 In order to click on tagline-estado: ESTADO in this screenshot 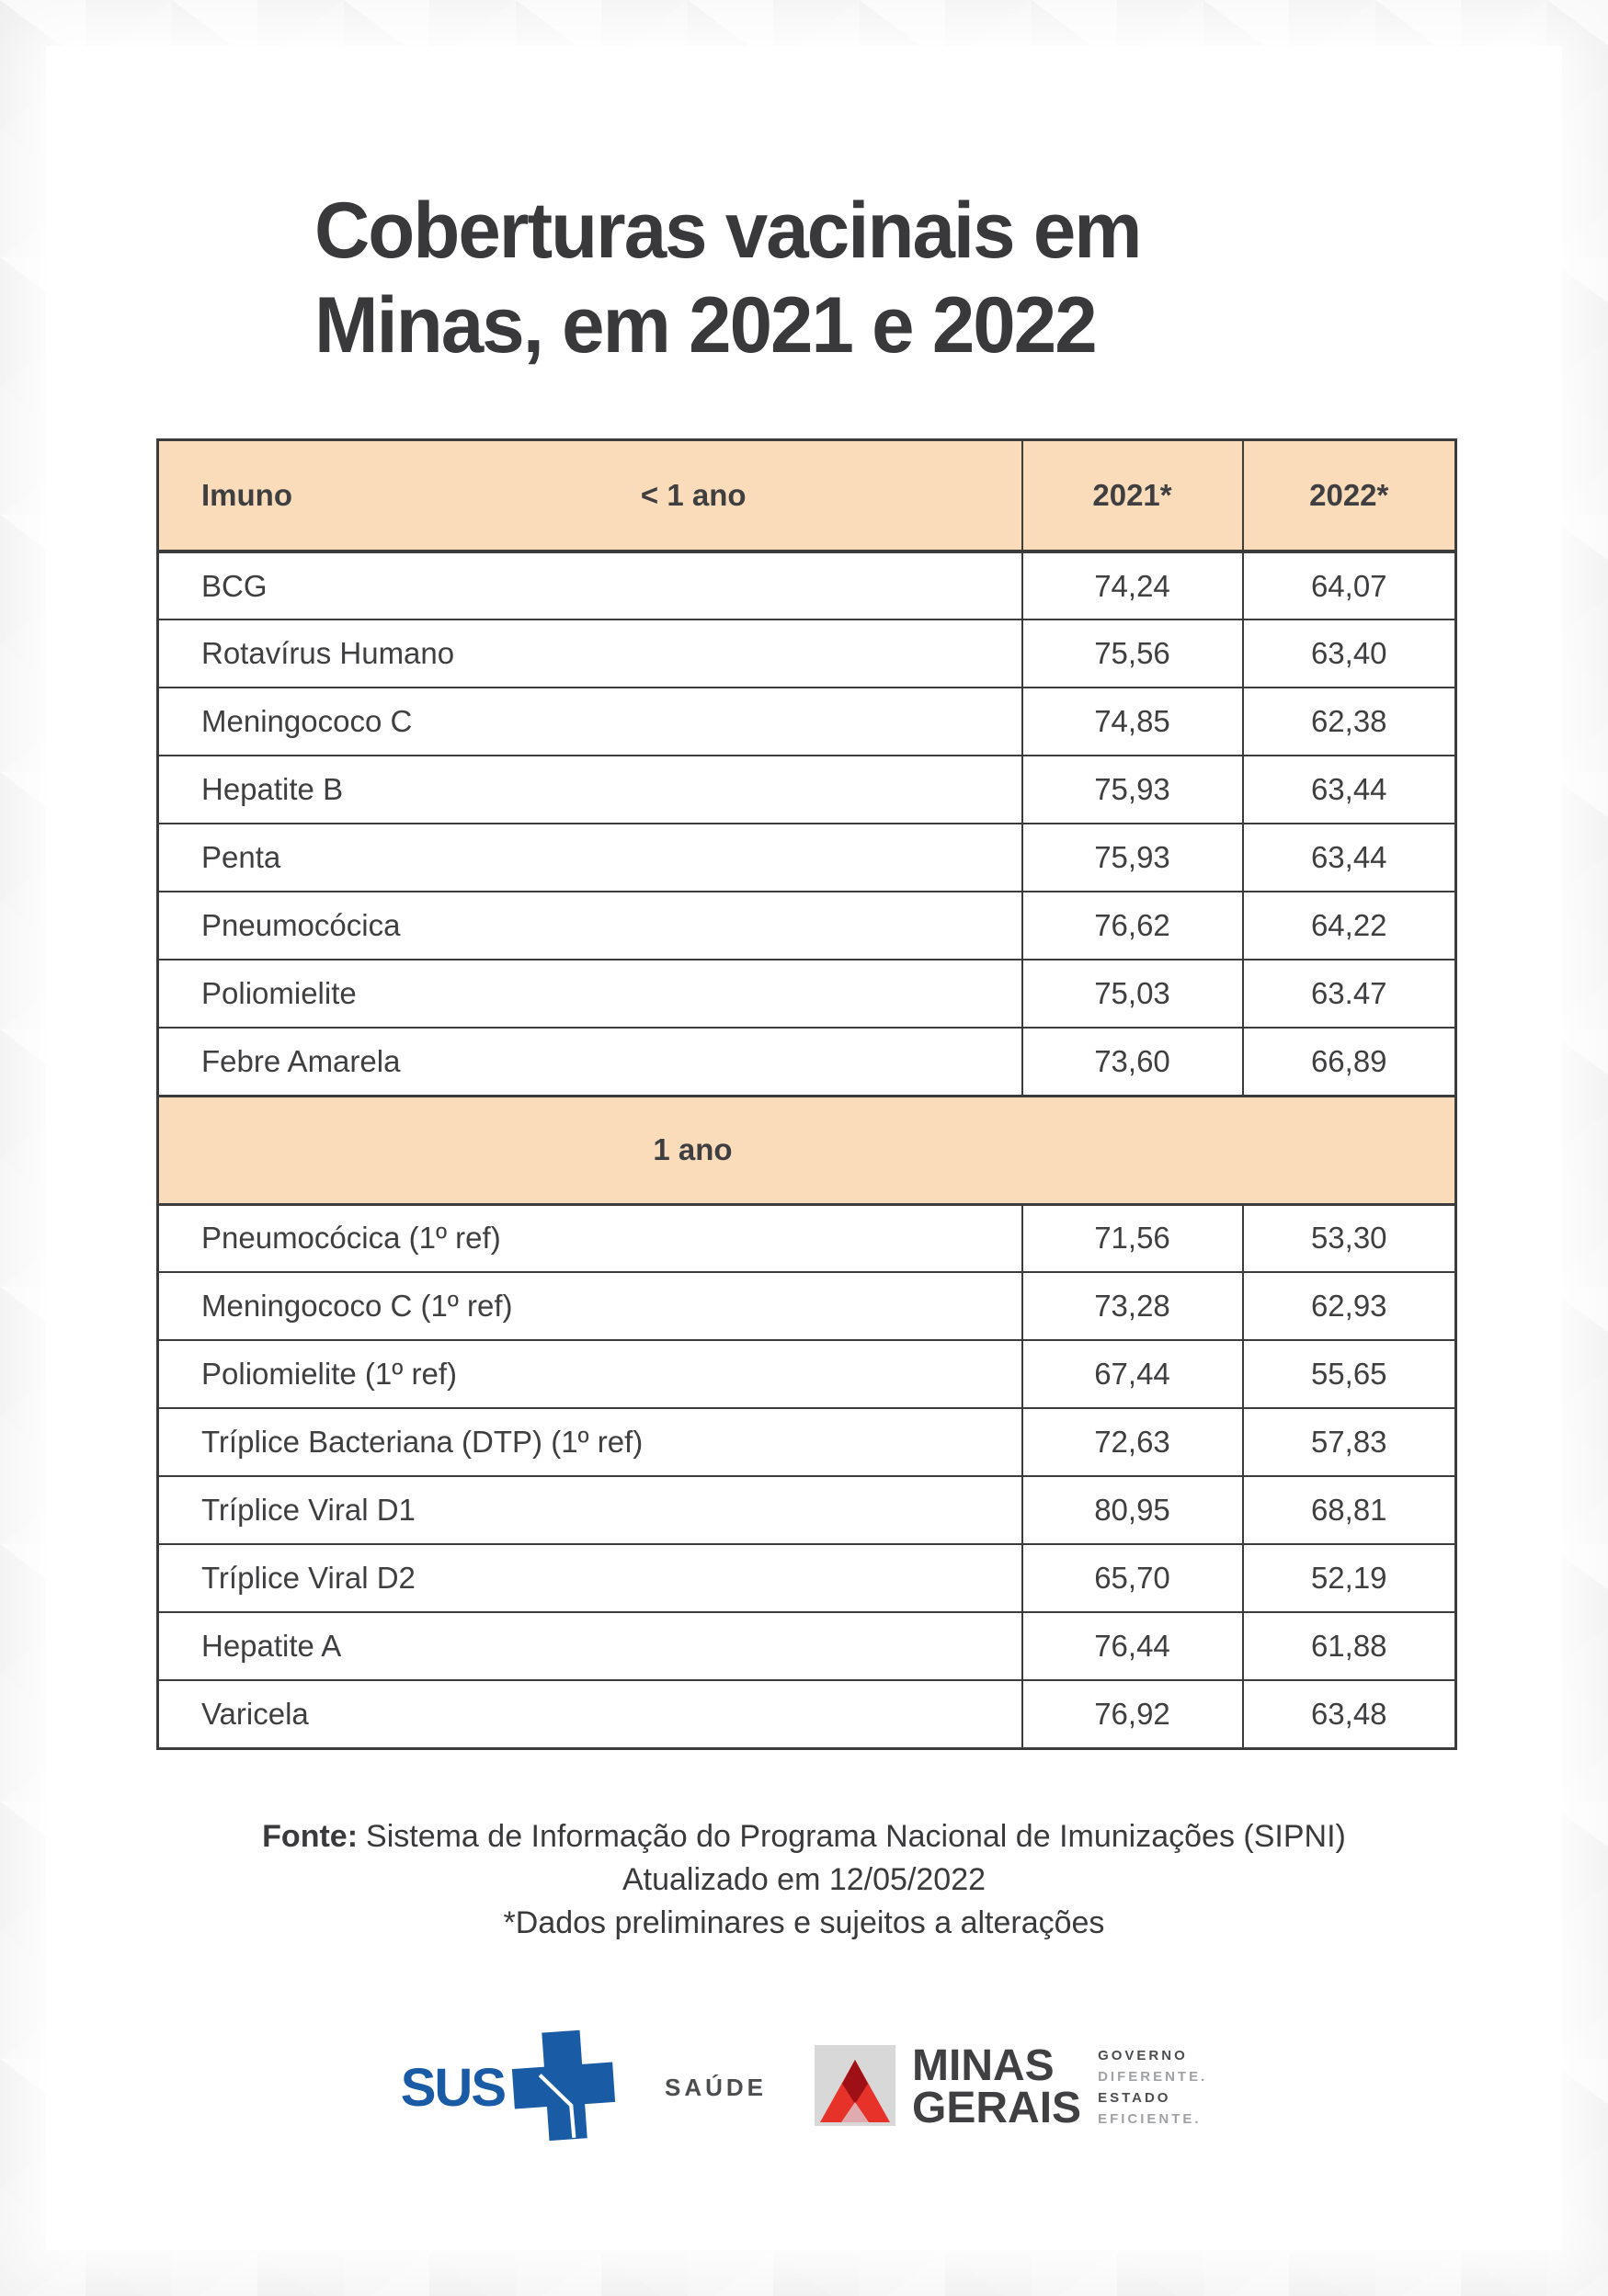, I will do `click(1134, 2098)`.